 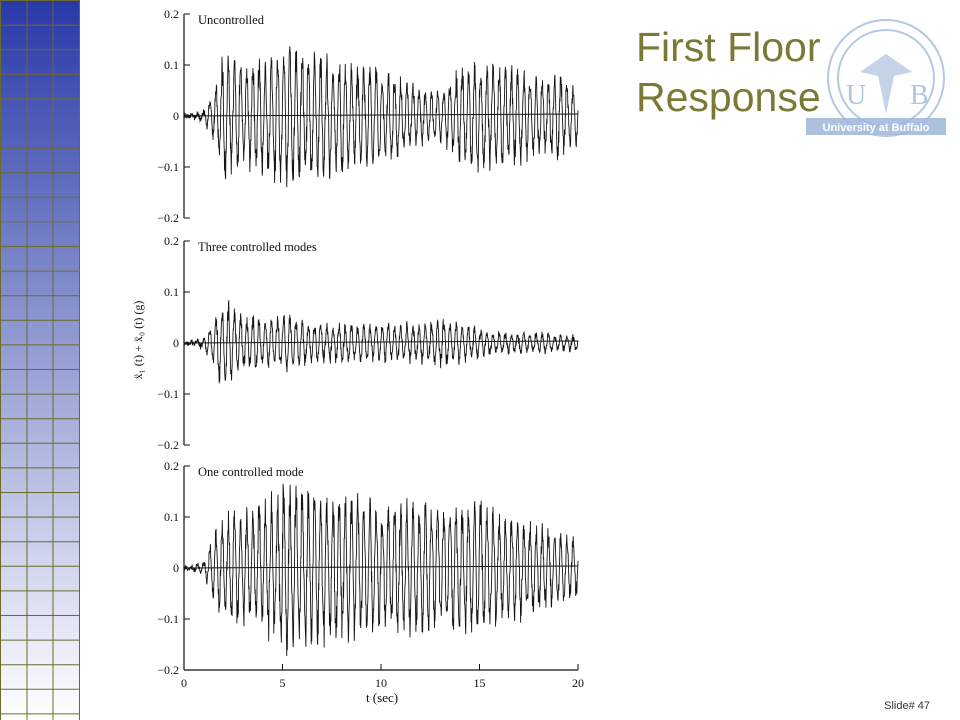 What do you see at coordinates (886, 84) in the screenshot?
I see `logo-wings-icon` at bounding box center [886, 84].